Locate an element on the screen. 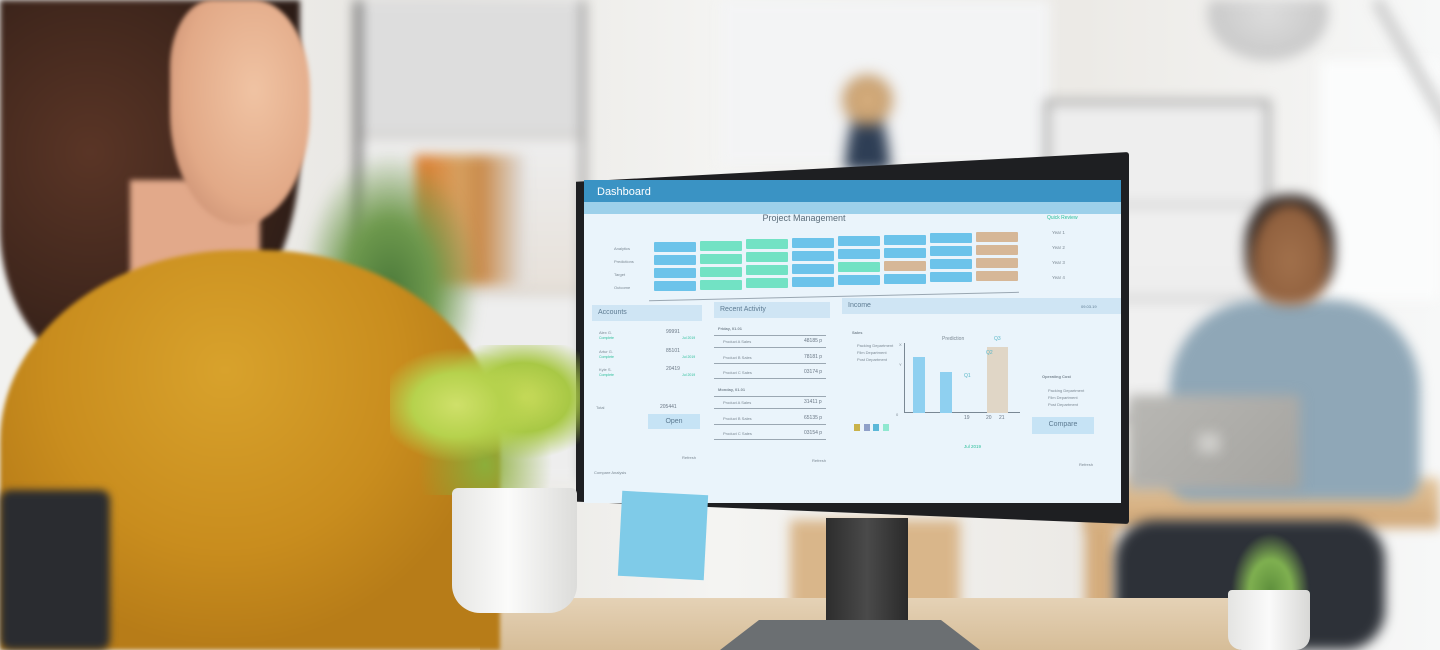 This screenshot has width=1440, height=650. account-name: Artur G. is located at coordinates (606, 351).